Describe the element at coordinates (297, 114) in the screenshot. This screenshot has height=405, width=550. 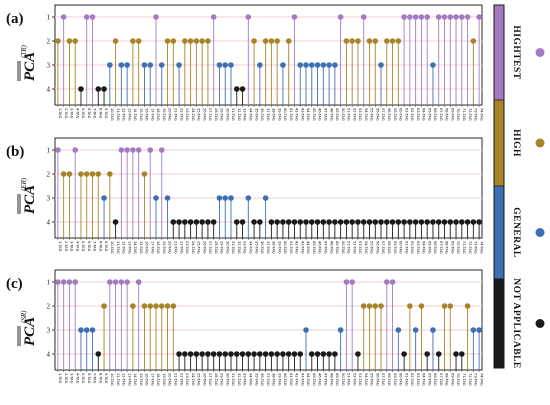
I see `x-tick-label: 42-TAG` at that location.